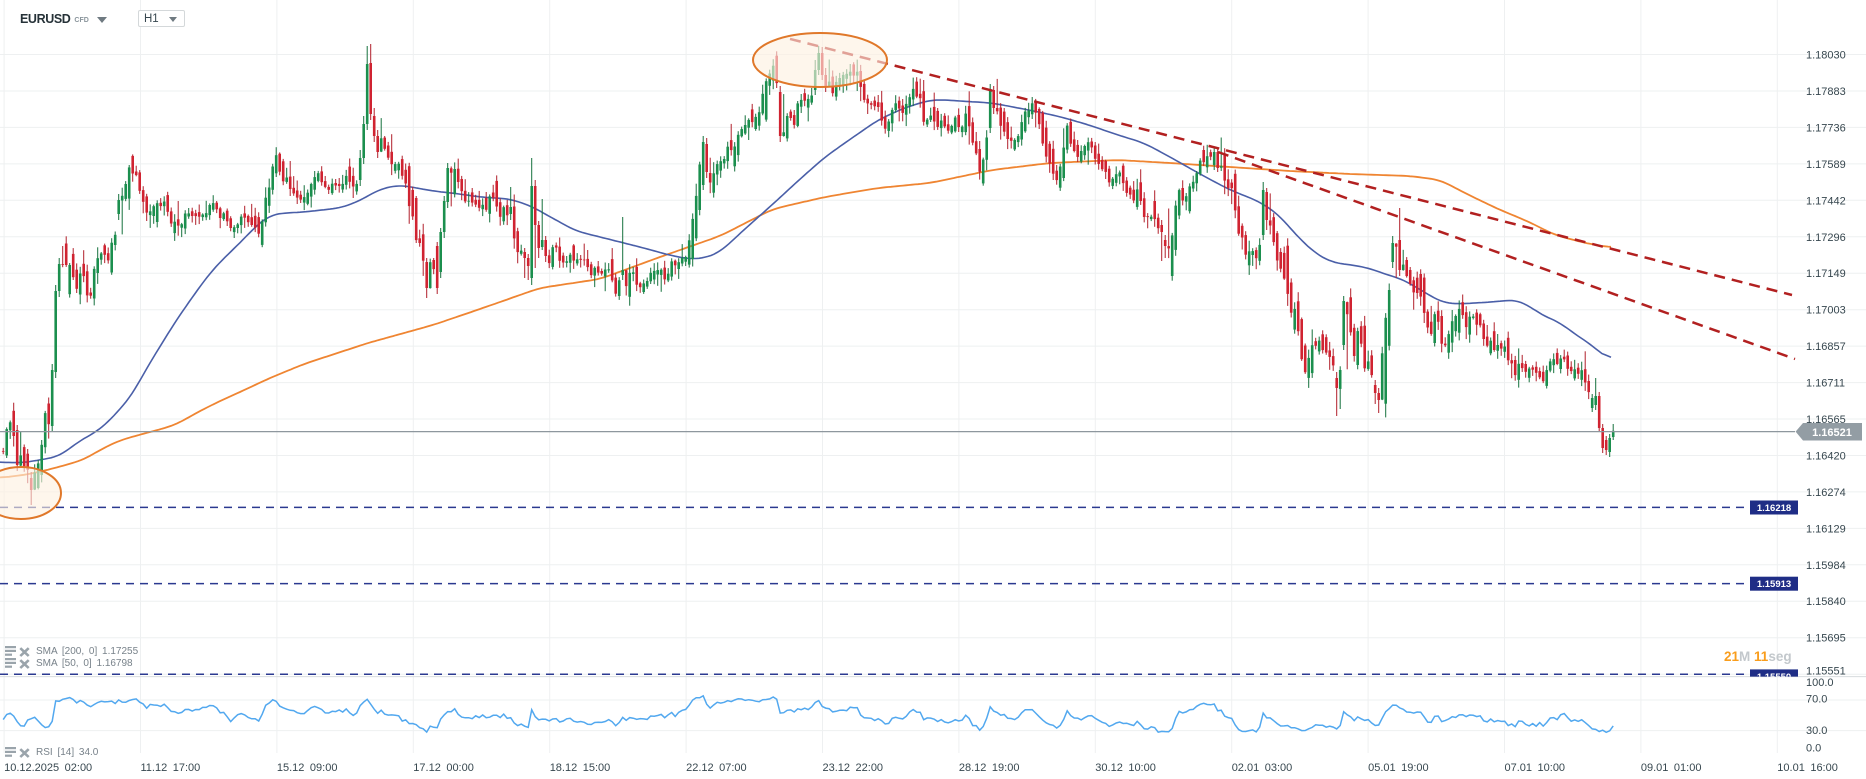 This screenshot has height=779, width=1866. I want to click on svg-text: 17.12 00:00, so click(443, 768).